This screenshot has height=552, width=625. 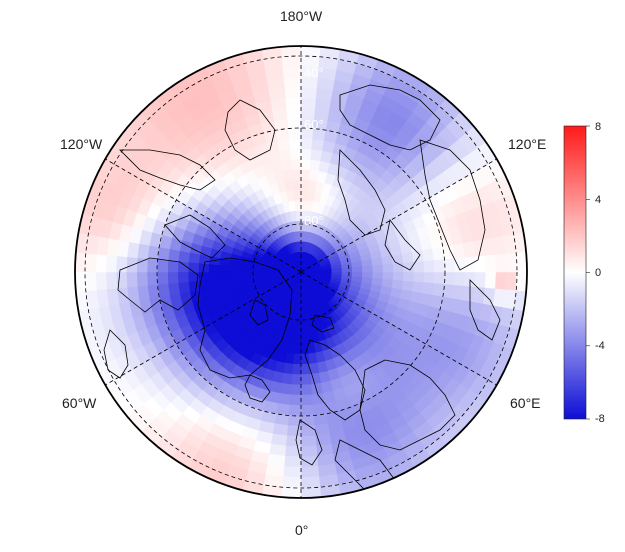 What do you see at coordinates (301, 16) in the screenshot?
I see `lon-label-180W: 180°W` at bounding box center [301, 16].